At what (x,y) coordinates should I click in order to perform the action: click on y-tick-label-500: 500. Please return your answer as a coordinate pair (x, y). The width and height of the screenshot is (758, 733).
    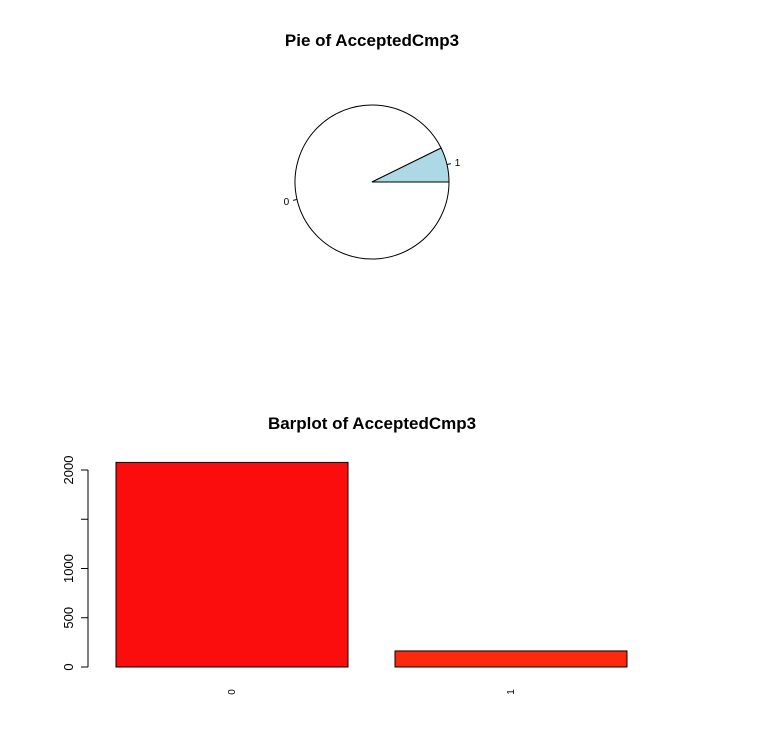
    Looking at the image, I should click on (68, 618).